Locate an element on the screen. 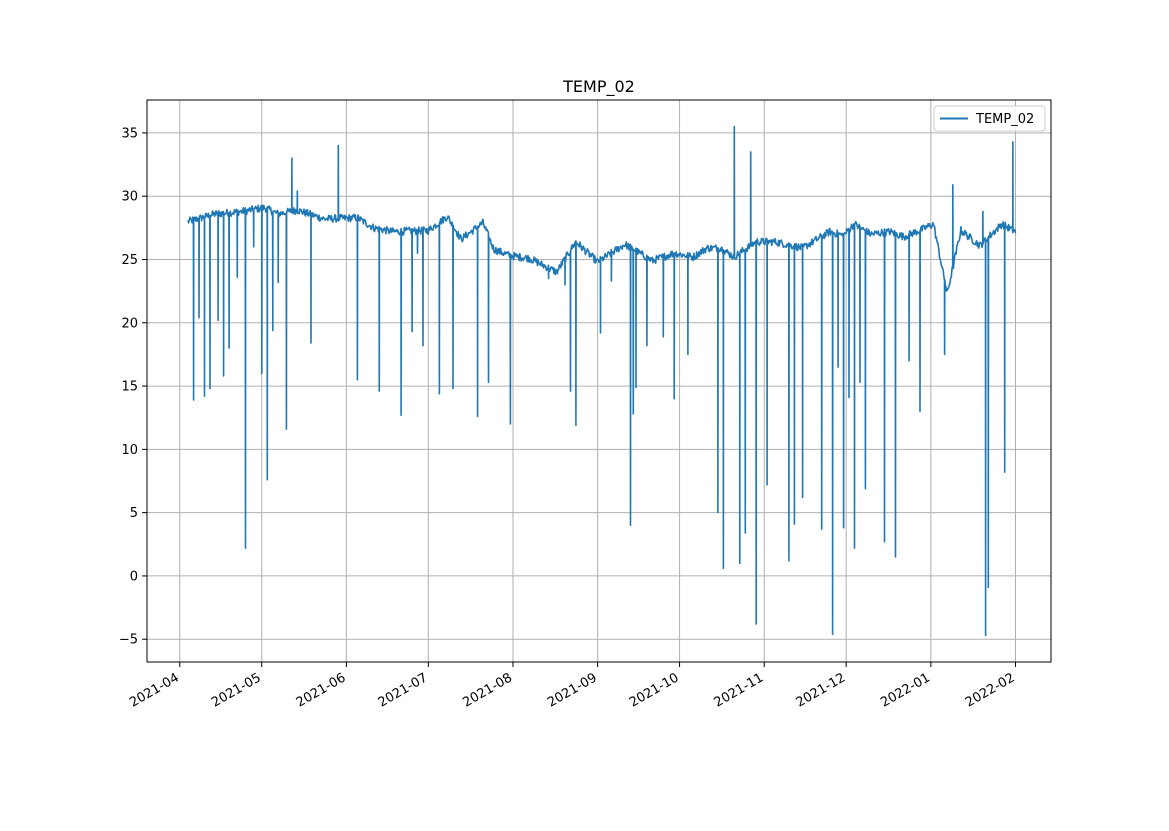  y-tick-label: 15 is located at coordinates (129, 387).